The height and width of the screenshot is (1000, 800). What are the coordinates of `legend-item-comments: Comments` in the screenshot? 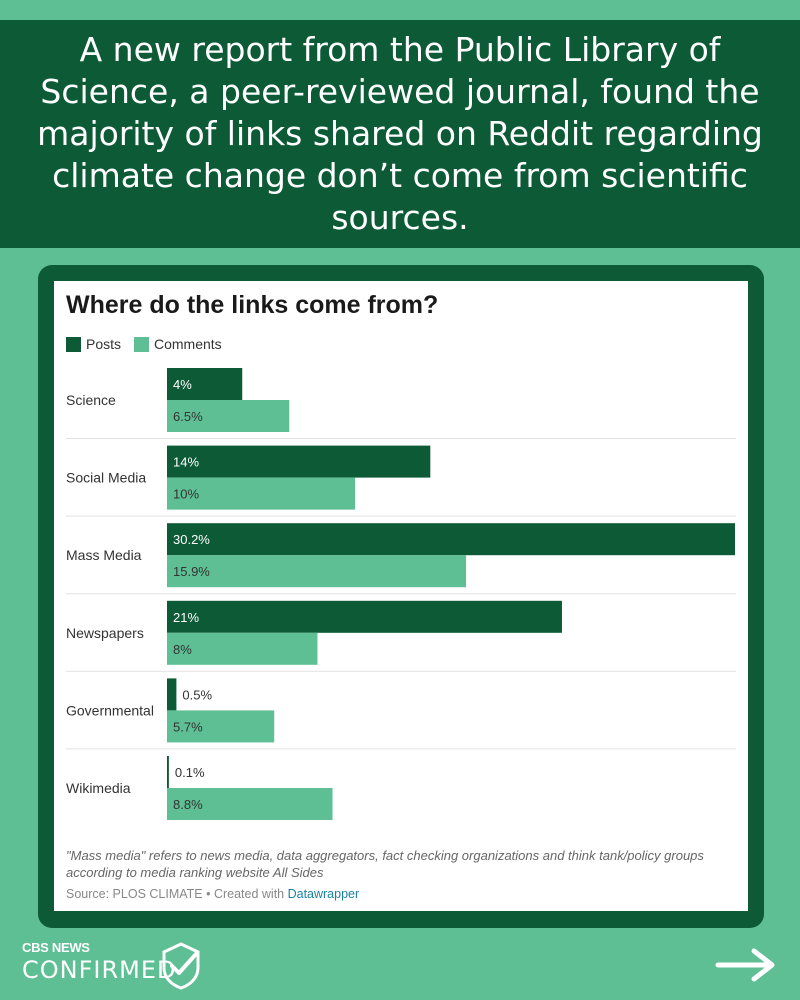 It's located at (178, 344).